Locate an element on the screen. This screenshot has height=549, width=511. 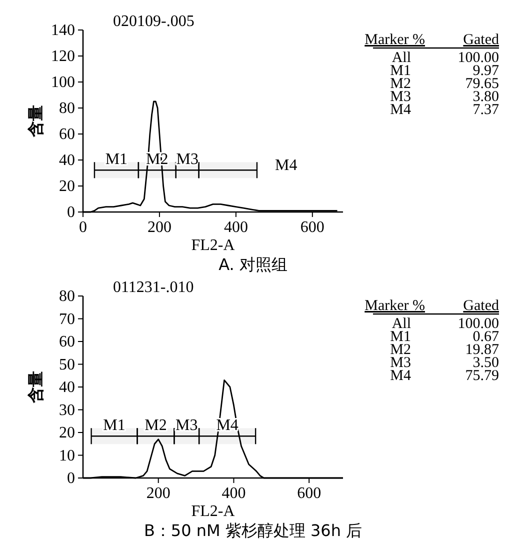
y-tick-label: 30 is located at coordinates (67, 410).